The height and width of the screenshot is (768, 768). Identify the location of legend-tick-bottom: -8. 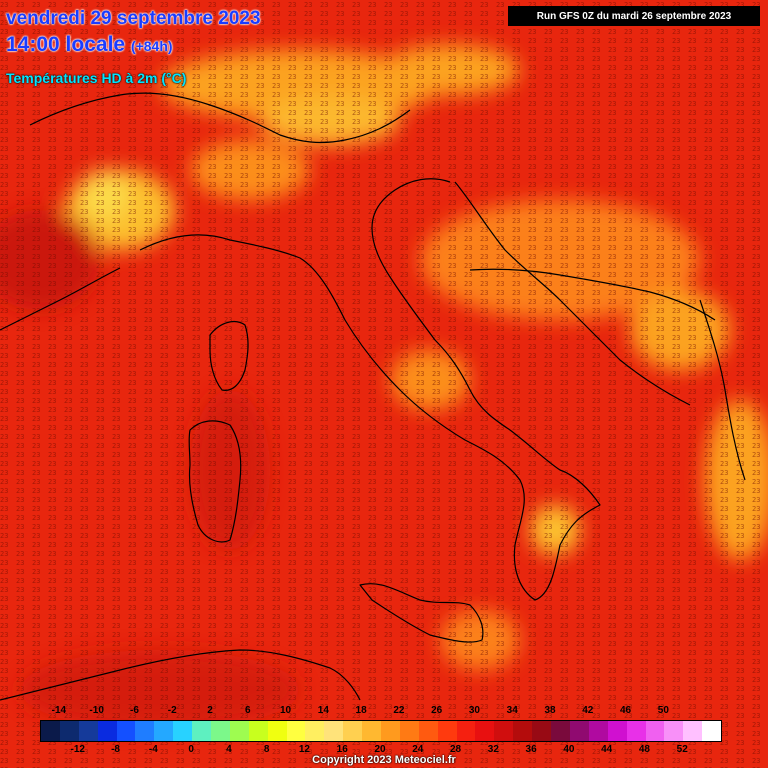
(115, 749).